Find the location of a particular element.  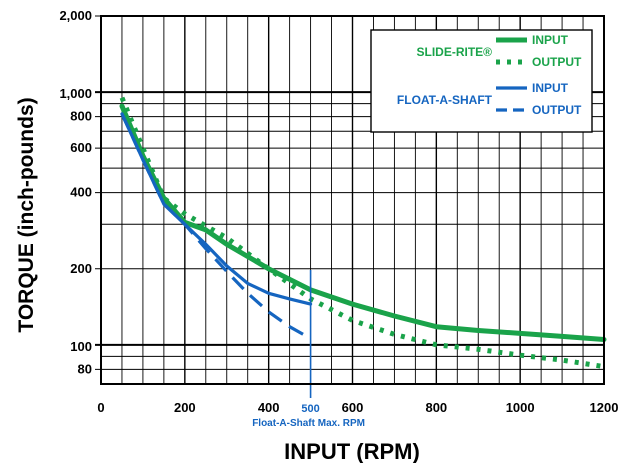

legend-entry-slide-rite-input: INPUT is located at coordinates (550, 40).